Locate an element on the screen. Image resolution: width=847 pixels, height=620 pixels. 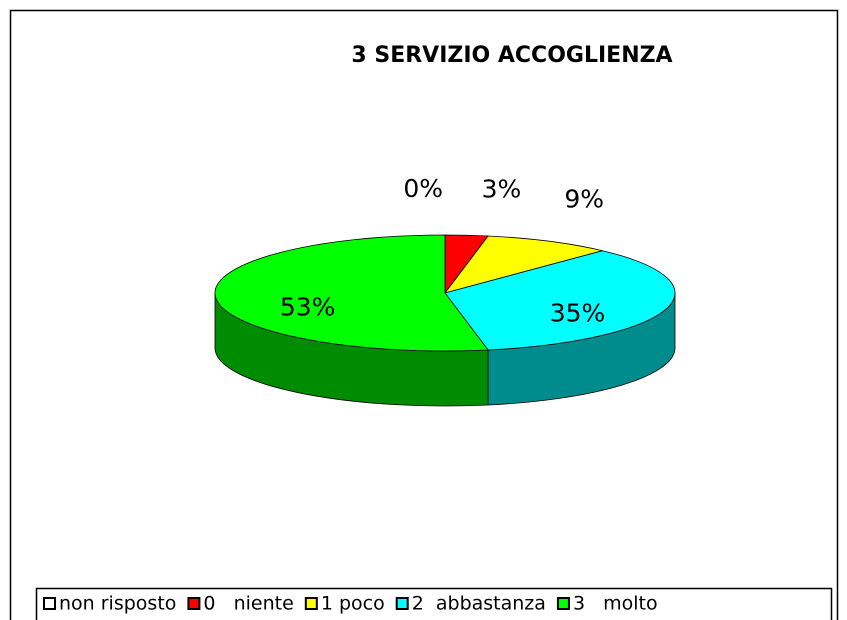
data-label: 35% is located at coordinates (578, 313).